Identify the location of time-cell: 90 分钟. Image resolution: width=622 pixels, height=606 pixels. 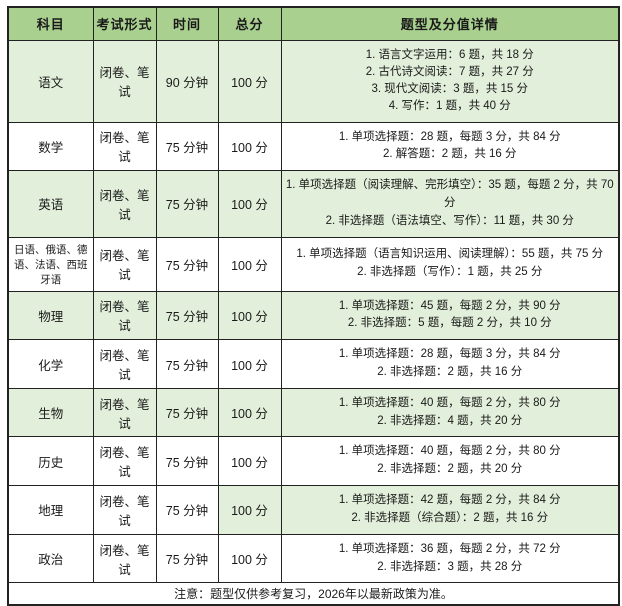
(187, 81).